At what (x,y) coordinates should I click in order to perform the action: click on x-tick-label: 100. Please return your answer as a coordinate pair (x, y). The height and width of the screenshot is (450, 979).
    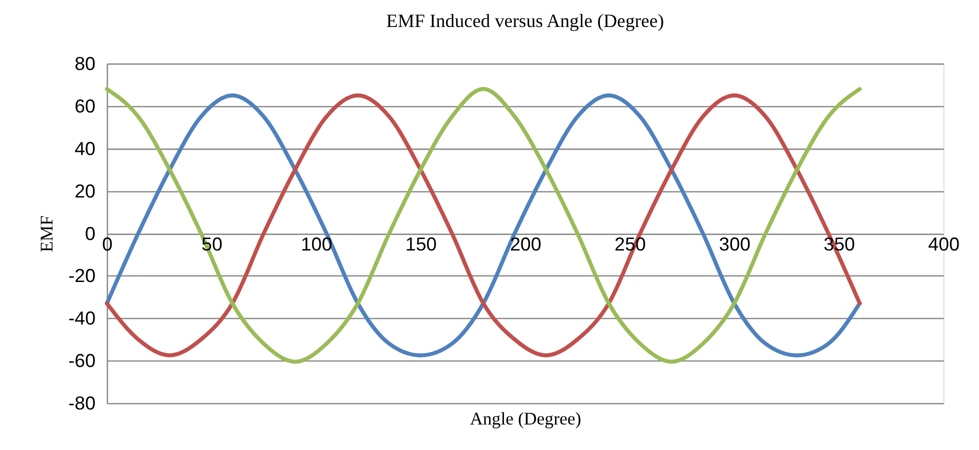
    Looking at the image, I should click on (316, 244).